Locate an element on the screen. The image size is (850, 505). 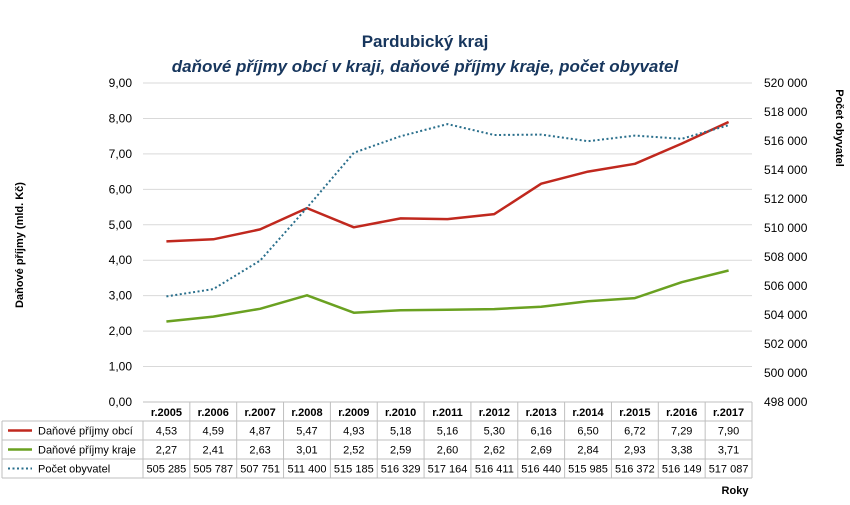
category-label: r.2014 is located at coordinates (588, 413).